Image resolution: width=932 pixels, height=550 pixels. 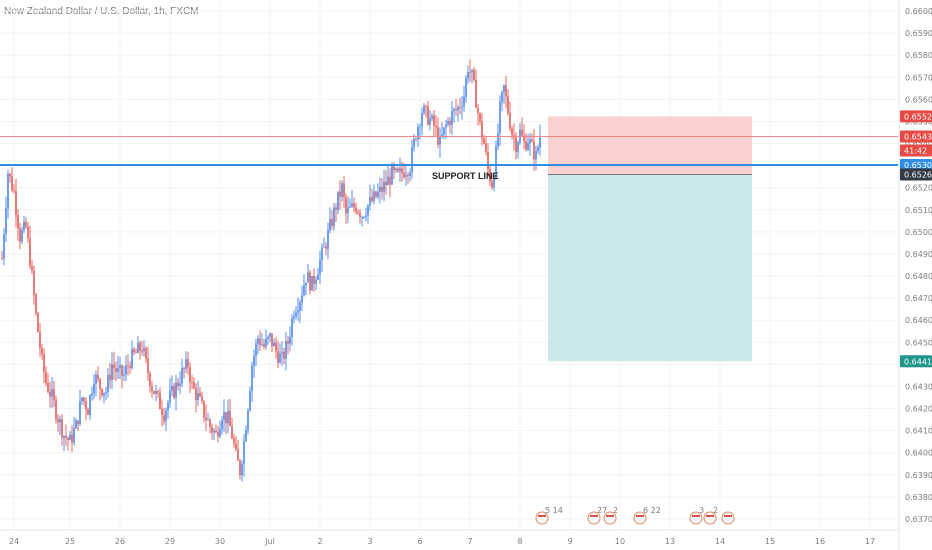 I want to click on event-marker: 2, so click(x=610, y=515).